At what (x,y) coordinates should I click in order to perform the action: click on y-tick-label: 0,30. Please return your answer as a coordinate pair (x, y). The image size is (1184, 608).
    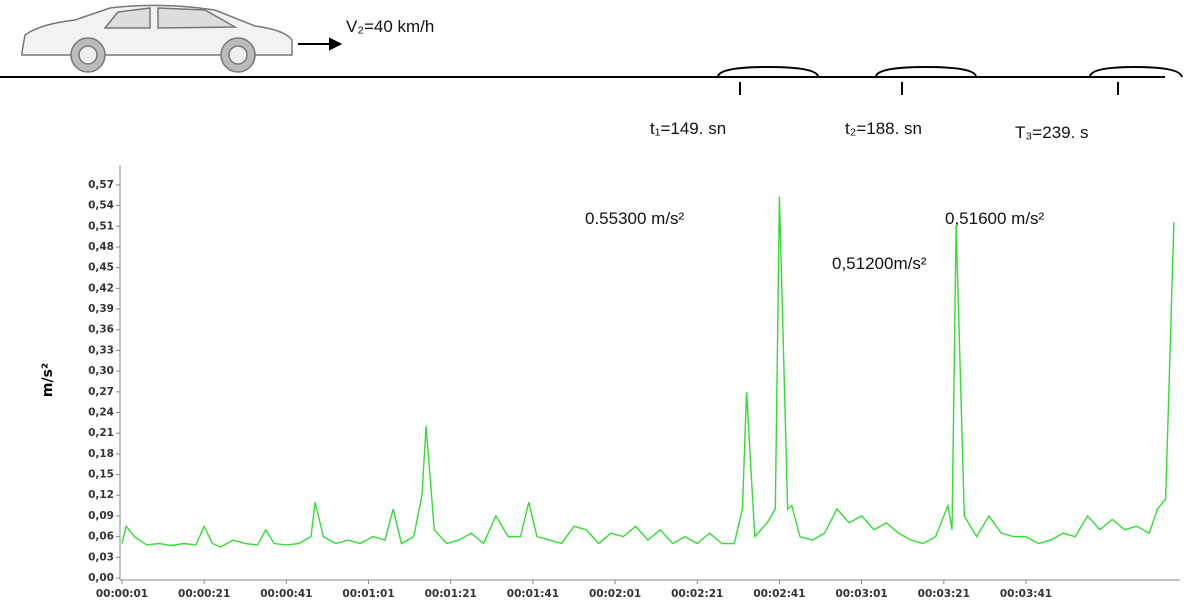
    Looking at the image, I should click on (101, 371).